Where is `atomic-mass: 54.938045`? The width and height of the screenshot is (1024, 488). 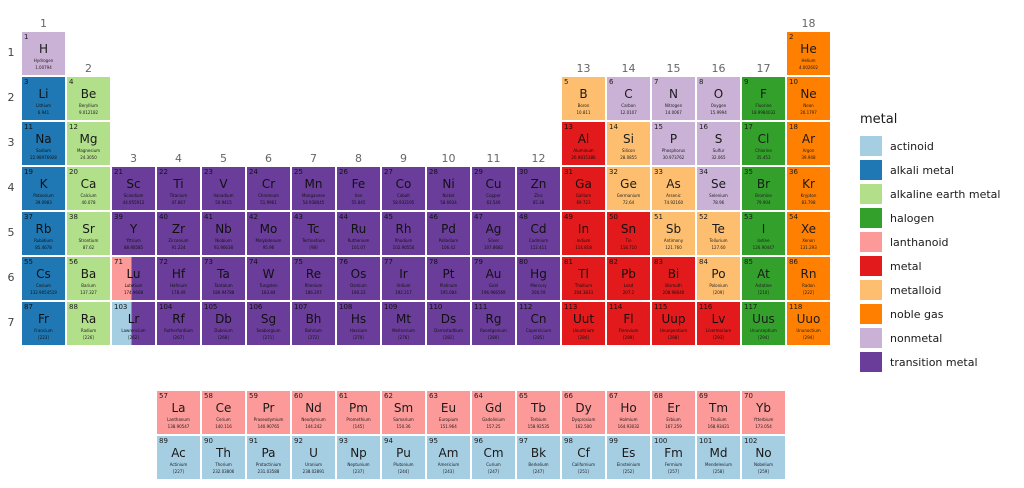 atomic-mass: 54.938045 is located at coordinates (313, 202).